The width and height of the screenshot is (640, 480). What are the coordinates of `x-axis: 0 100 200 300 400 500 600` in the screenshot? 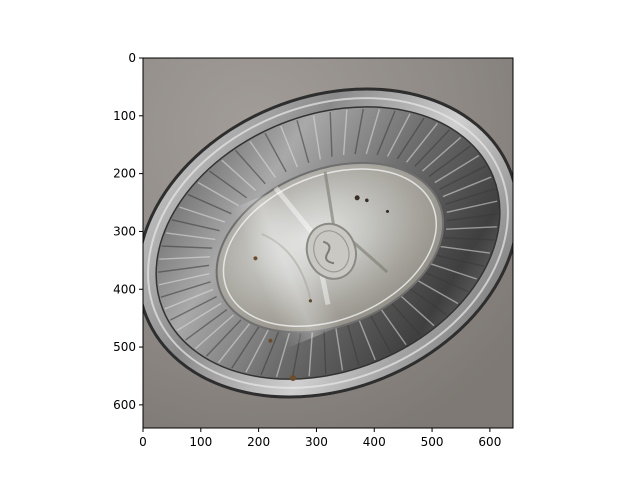 It's located at (320, 438).